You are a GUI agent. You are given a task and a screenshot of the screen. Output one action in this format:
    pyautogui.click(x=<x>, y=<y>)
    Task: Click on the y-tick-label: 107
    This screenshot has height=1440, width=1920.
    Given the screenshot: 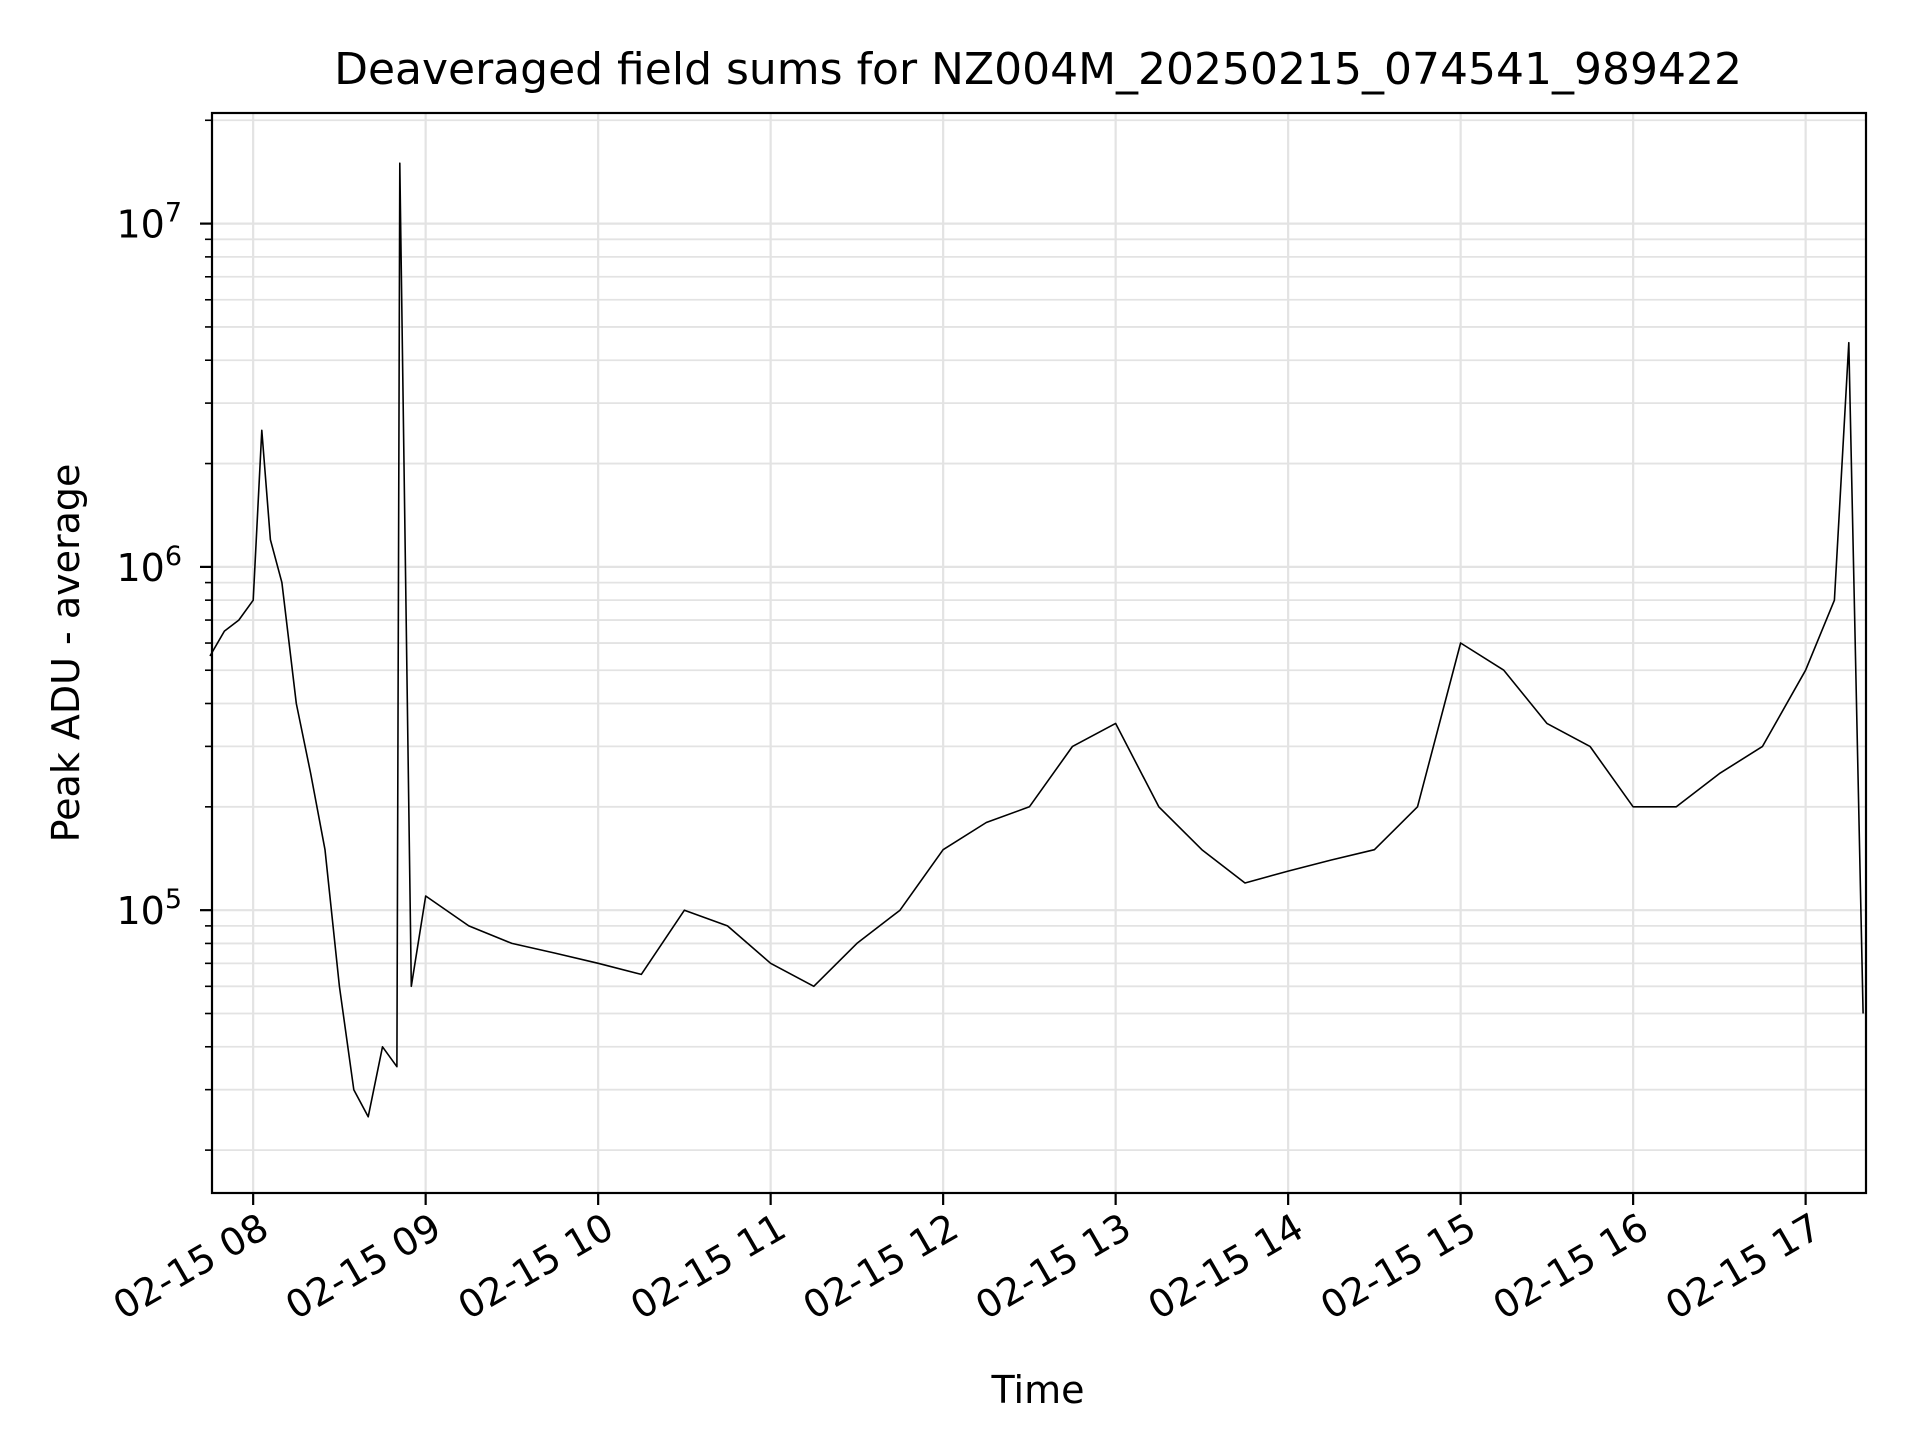 What is the action you would take?
    pyautogui.click(x=149, y=222)
    